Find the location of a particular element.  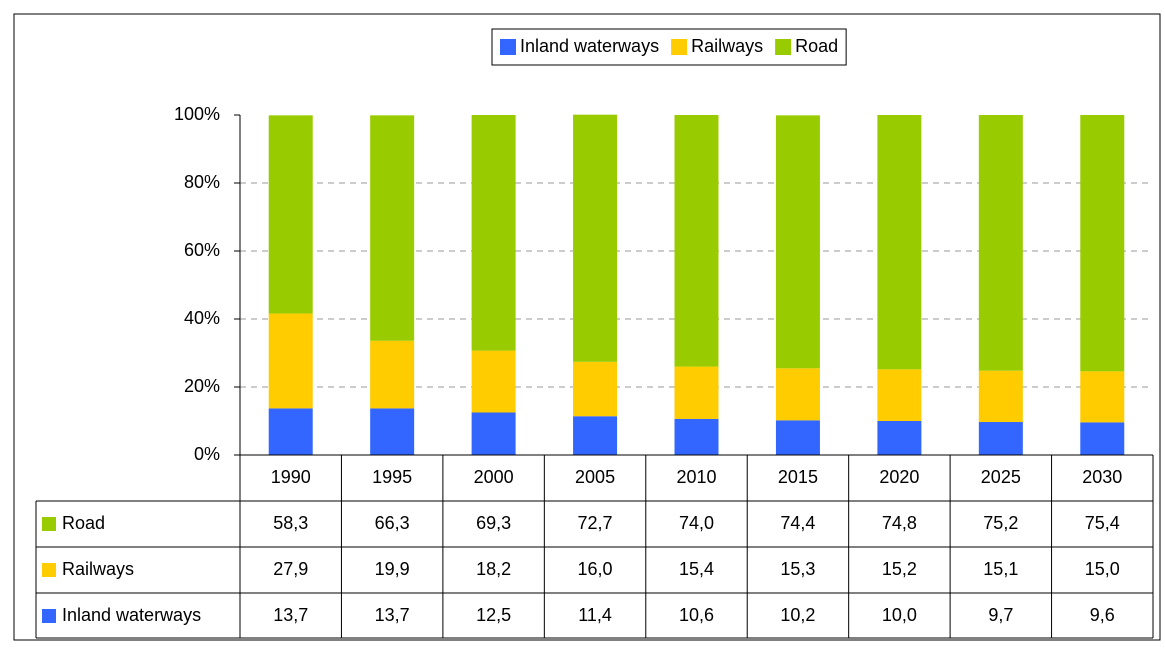

data-label: 66,3 is located at coordinates (392, 523).